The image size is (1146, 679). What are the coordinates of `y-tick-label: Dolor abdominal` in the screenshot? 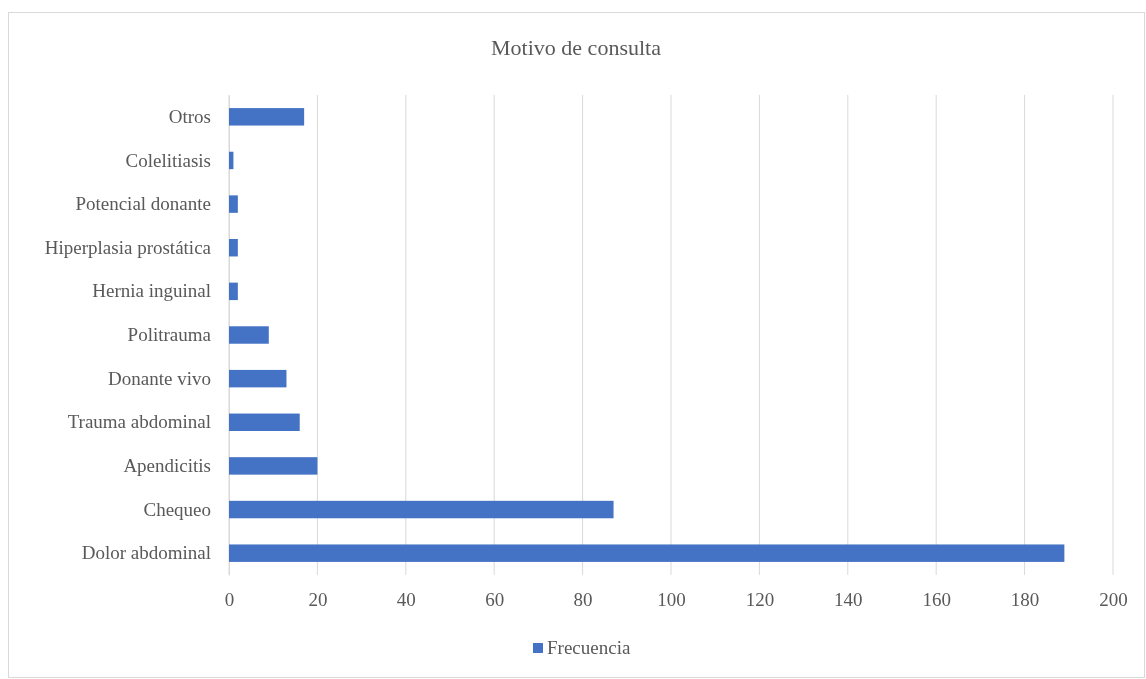 It's located at (146, 553).